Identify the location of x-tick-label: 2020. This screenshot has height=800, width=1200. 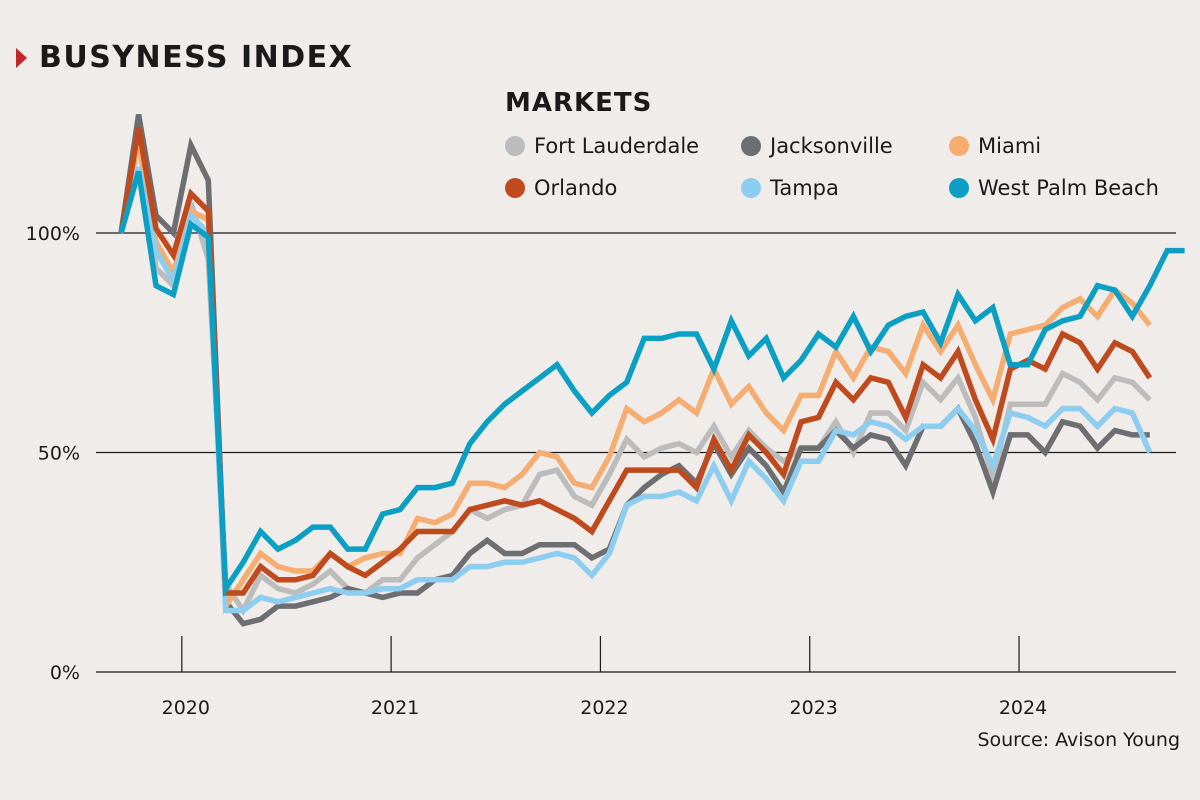
(186, 708).